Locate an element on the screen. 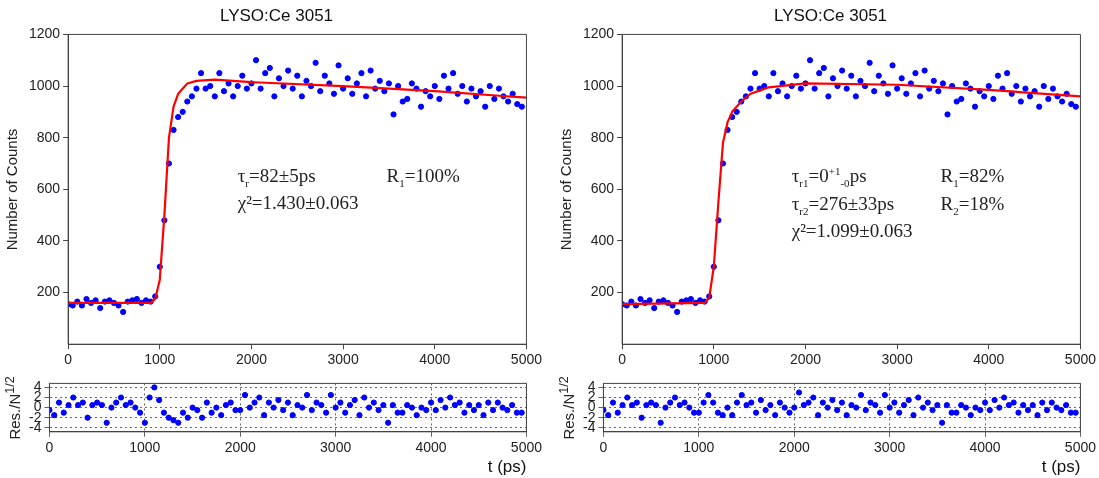 The height and width of the screenshot is (478, 1099). annotation: τ$_{r2}$=276±33ps is located at coordinates (843, 204).